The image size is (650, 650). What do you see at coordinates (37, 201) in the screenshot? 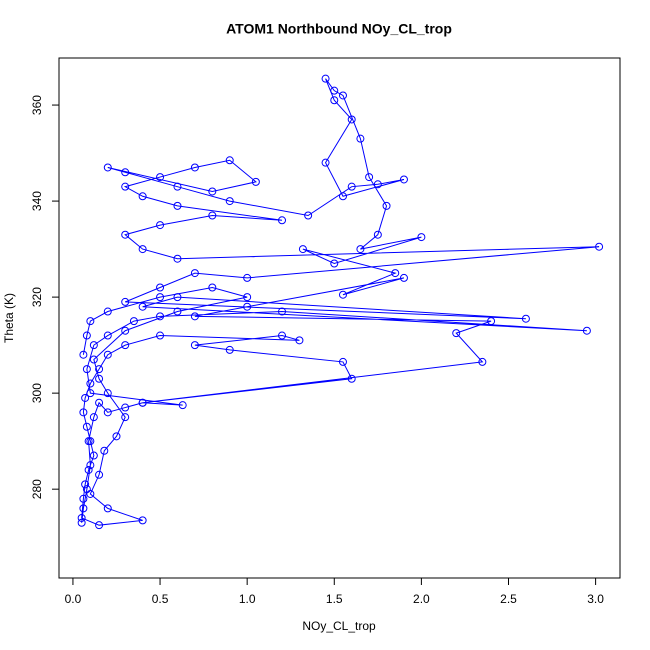
I see `y-tick-label: 340` at bounding box center [37, 201].